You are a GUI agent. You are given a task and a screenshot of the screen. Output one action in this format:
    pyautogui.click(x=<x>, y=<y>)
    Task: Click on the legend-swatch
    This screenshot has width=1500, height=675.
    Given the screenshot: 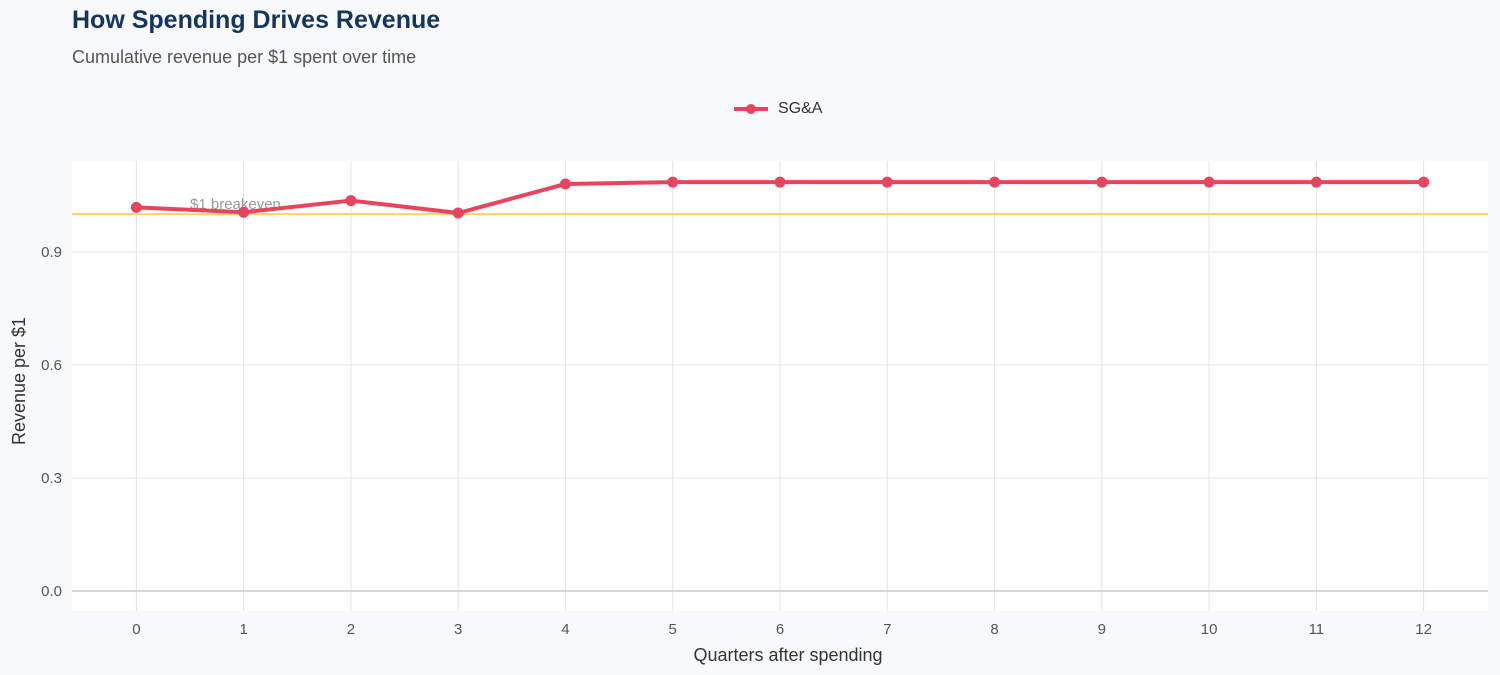 What is the action you would take?
    pyautogui.click(x=751, y=109)
    